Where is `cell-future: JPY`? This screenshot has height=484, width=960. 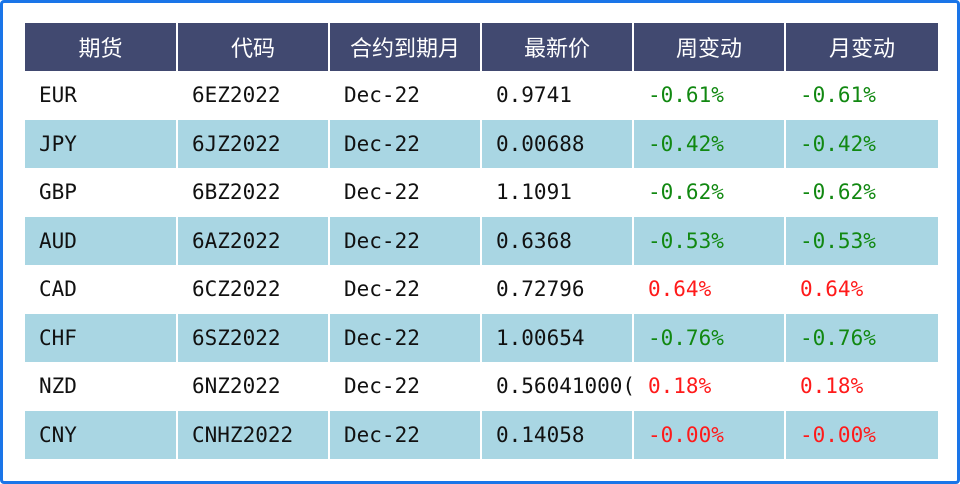
cell-future: JPY is located at coordinates (101, 143).